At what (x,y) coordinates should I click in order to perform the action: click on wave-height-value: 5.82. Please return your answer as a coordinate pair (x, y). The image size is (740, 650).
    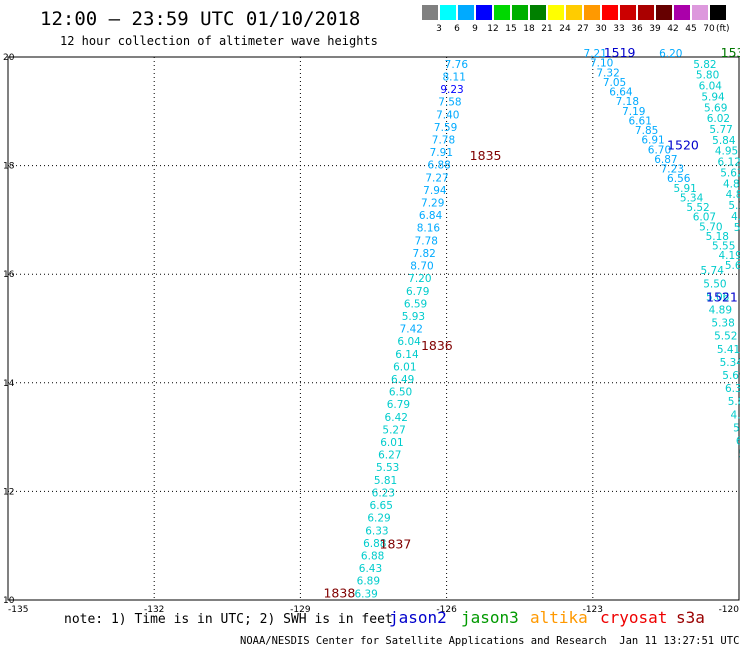
    Looking at the image, I should click on (704, 65).